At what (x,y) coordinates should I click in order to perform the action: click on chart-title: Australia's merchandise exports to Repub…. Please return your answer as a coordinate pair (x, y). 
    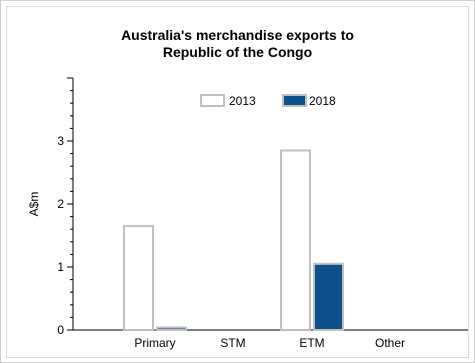
    Looking at the image, I should click on (237, 44).